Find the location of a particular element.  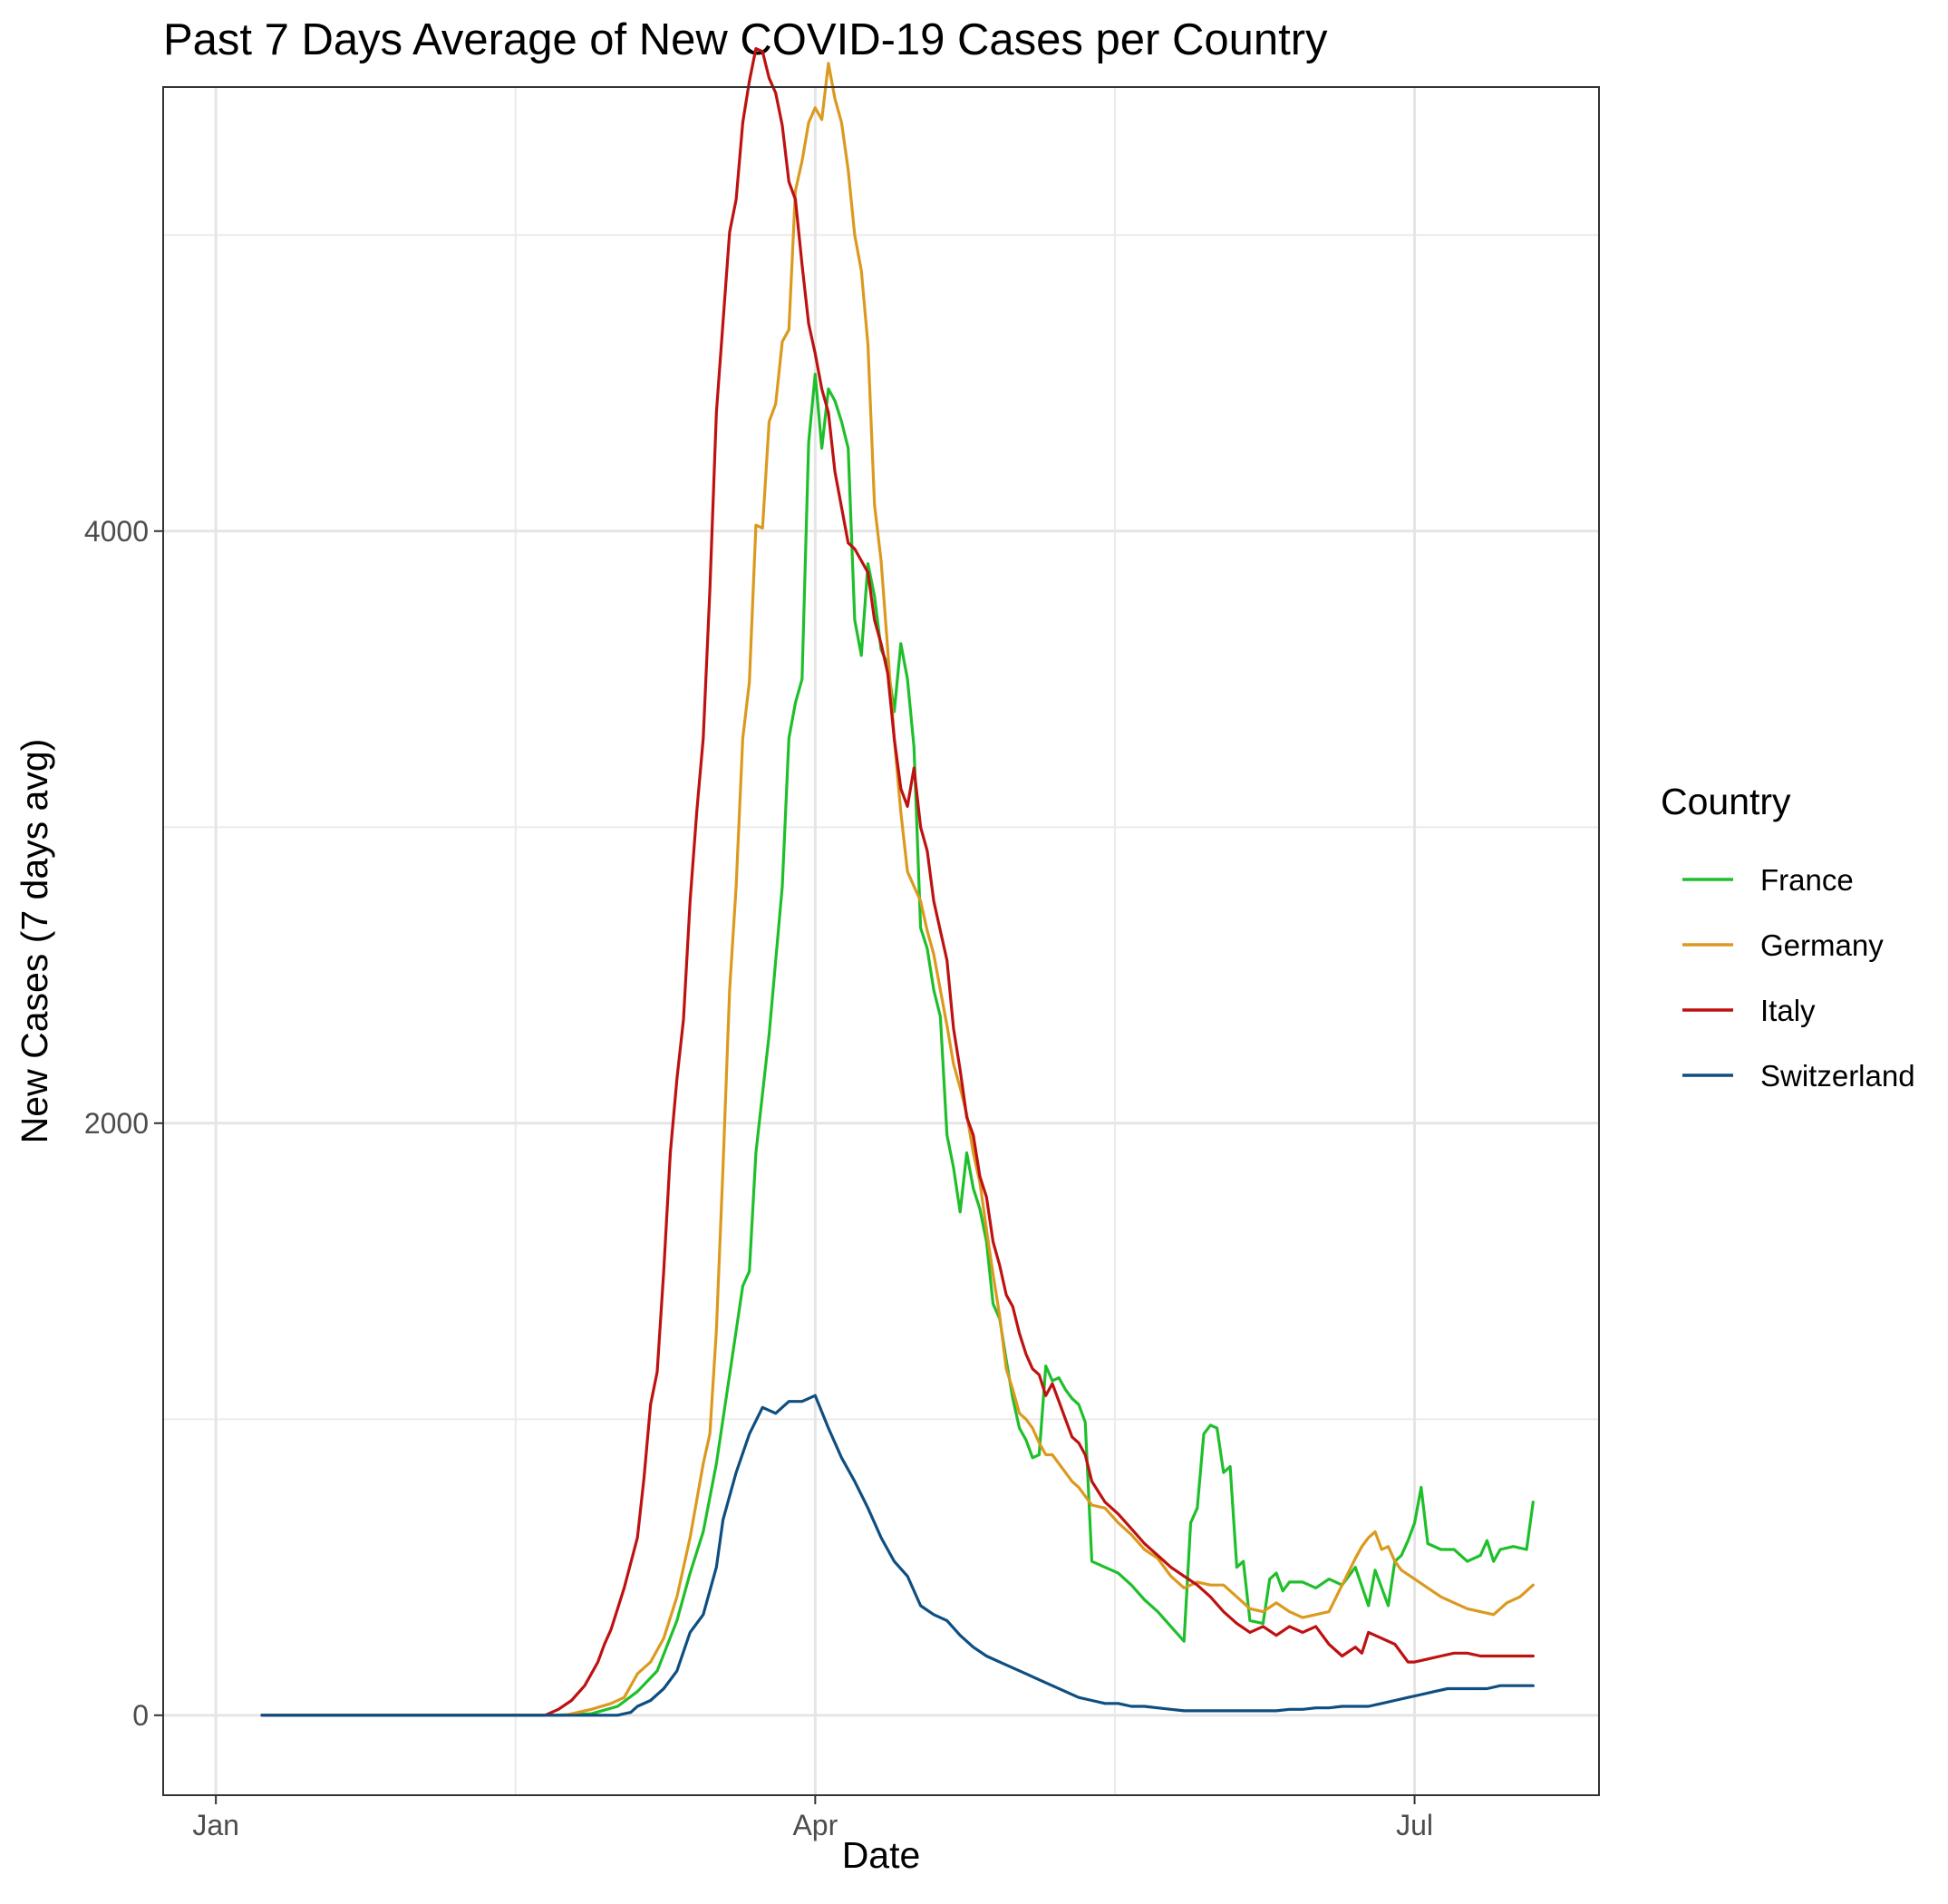

legend-label: France is located at coordinates (1807, 880).